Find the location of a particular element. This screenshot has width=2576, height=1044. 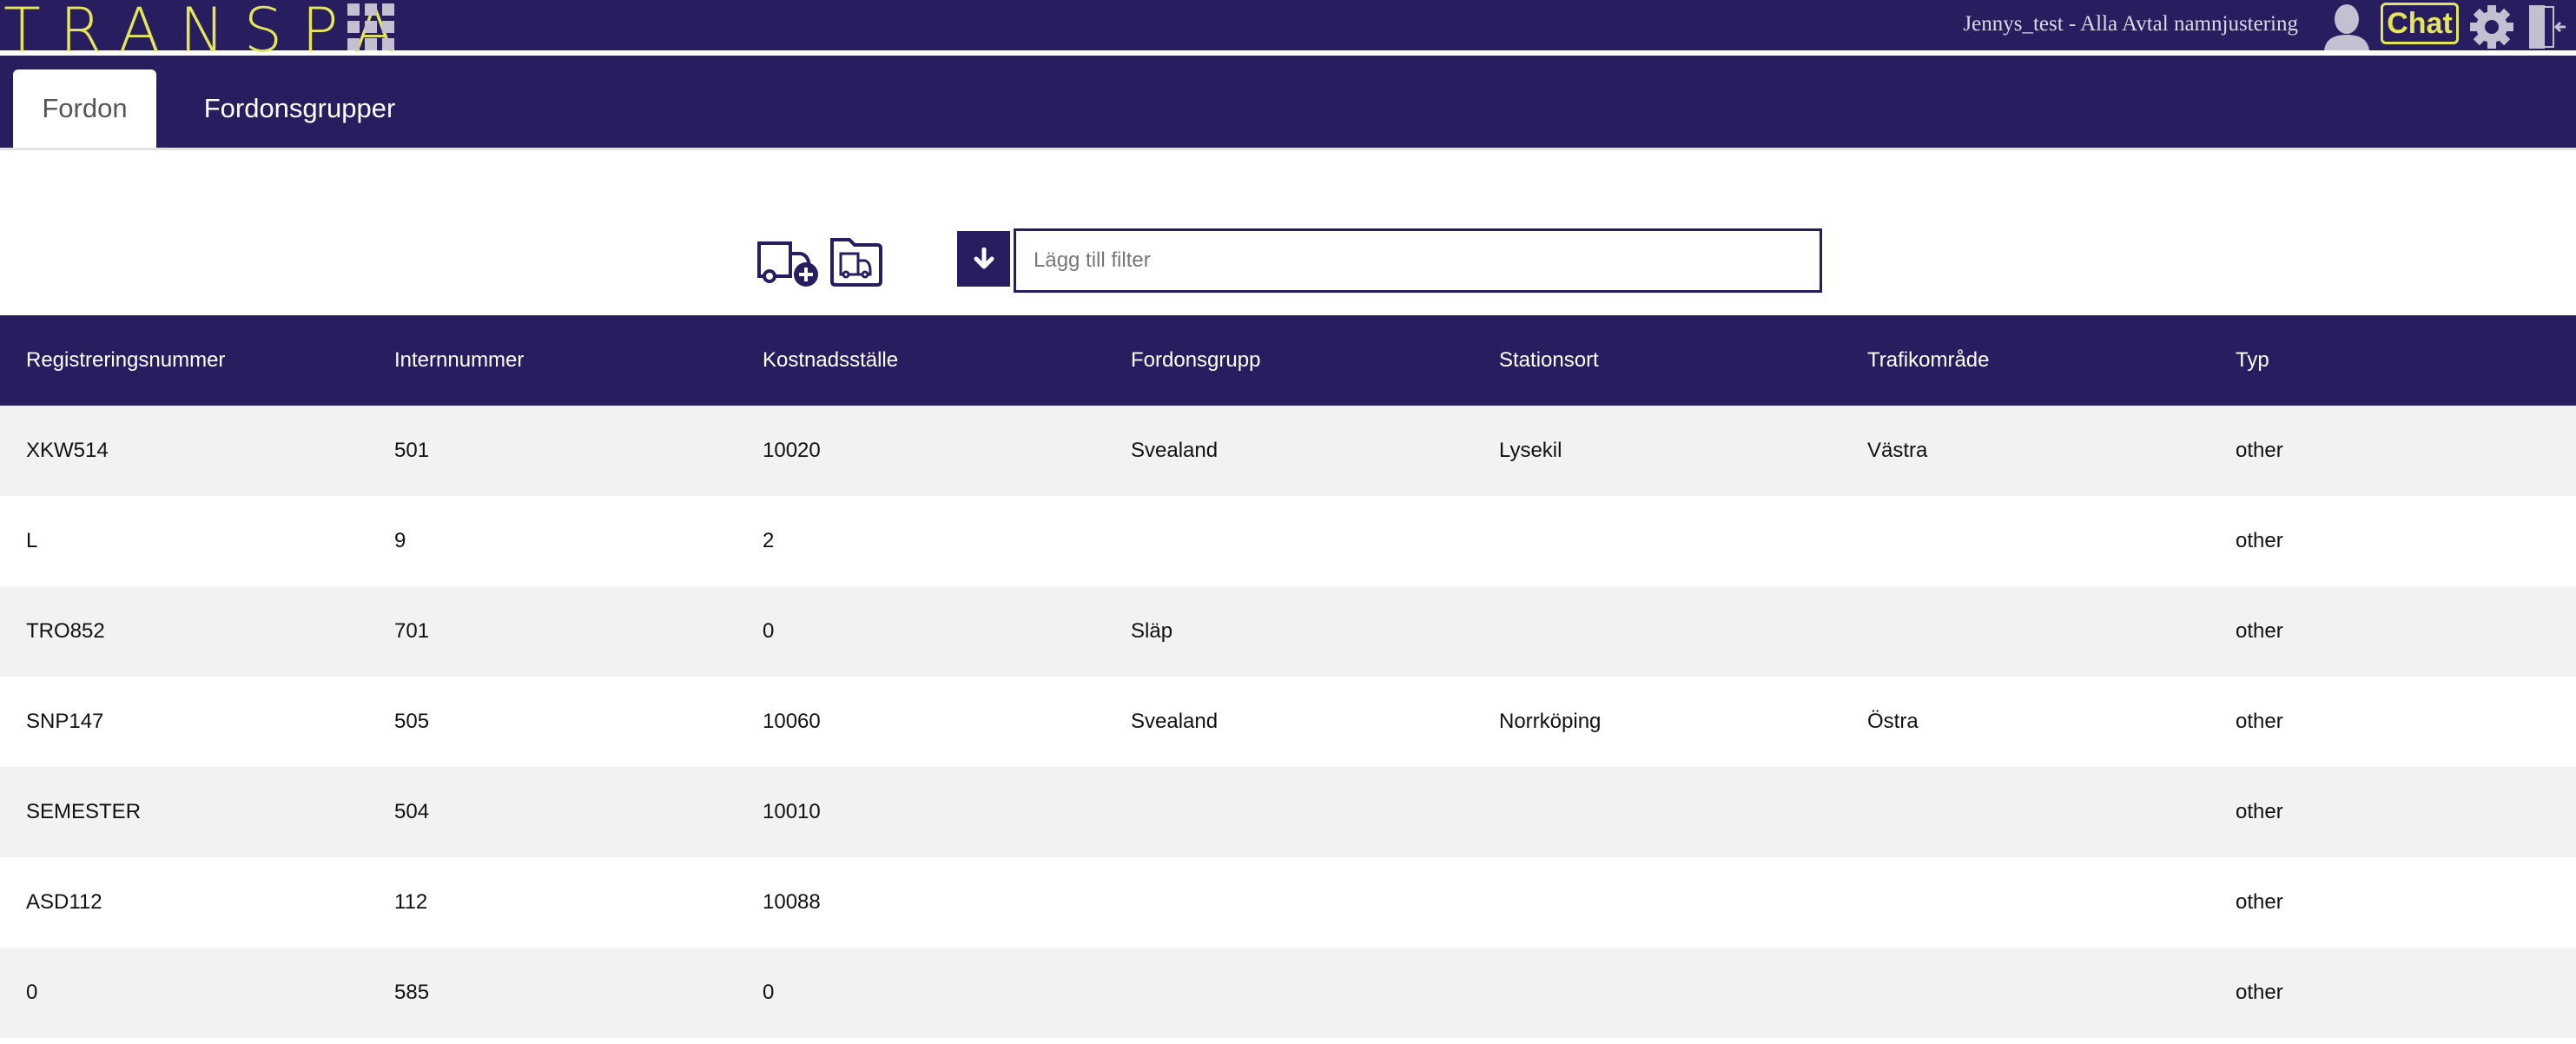

apps-grid-icon is located at coordinates (370, 26).